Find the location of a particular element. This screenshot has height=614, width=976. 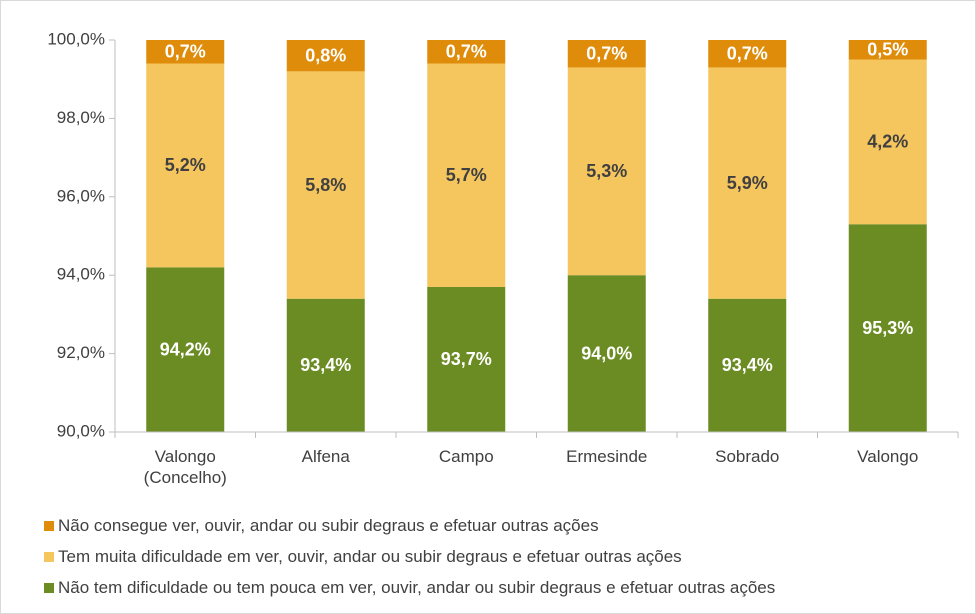

x-tick-label: Sobrado is located at coordinates (747, 456).